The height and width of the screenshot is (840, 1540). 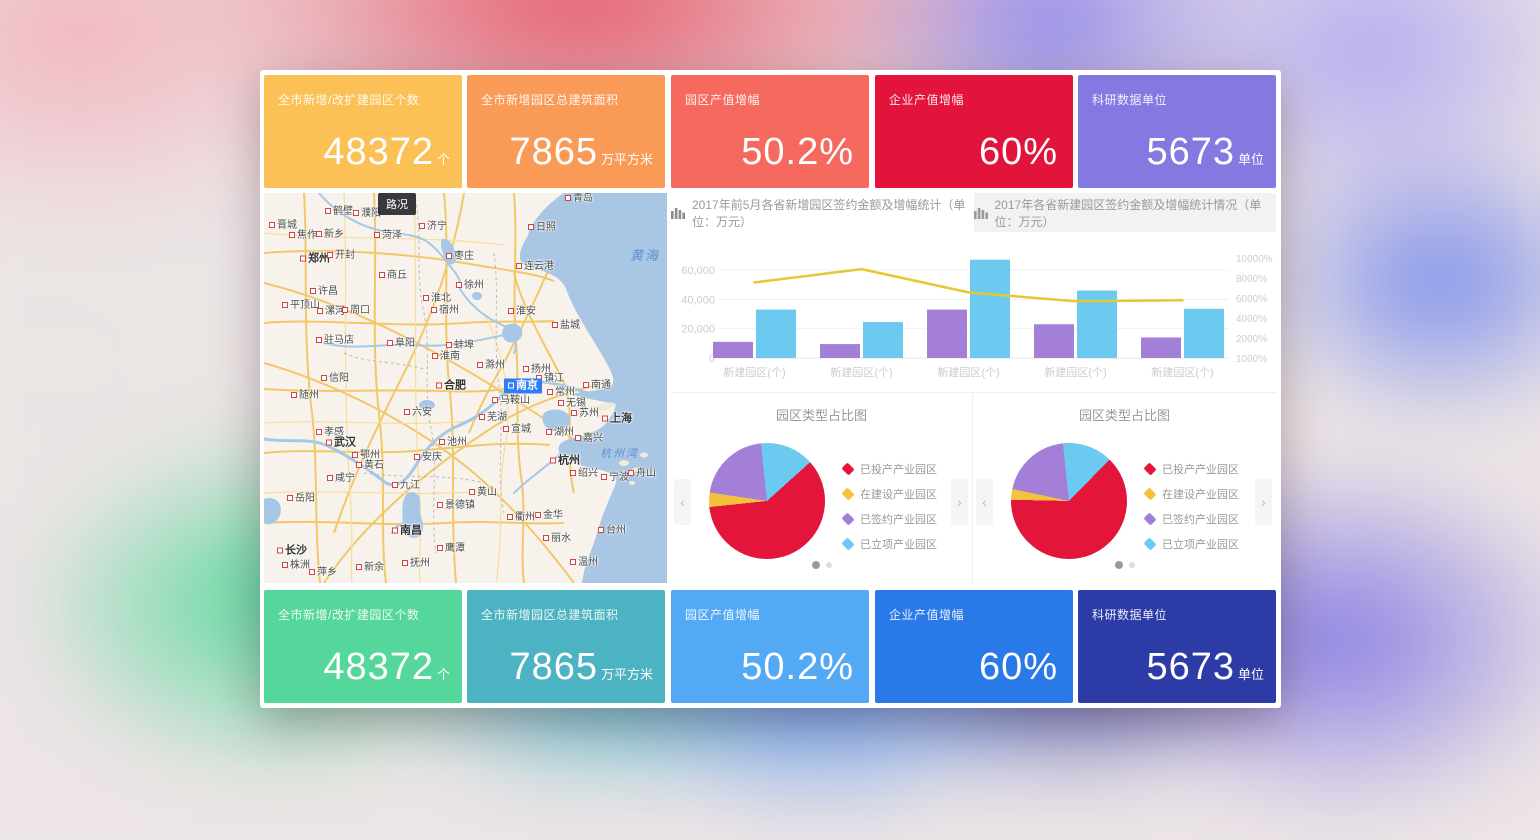 What do you see at coordinates (612, 531) in the screenshot?
I see `map-city-label: 台州` at bounding box center [612, 531].